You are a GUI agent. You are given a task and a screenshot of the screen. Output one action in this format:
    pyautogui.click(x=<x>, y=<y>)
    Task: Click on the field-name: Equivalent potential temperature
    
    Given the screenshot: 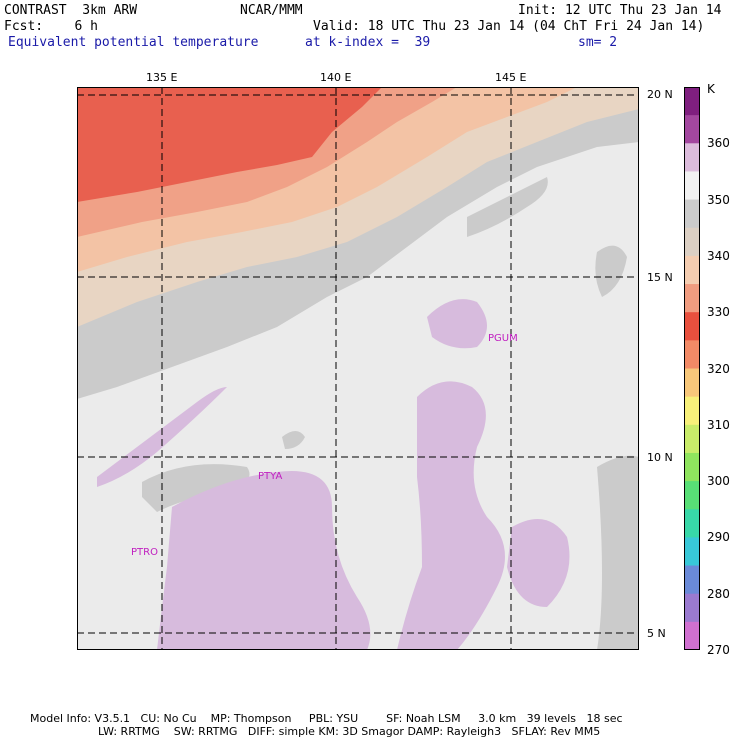 What is the action you would take?
    pyautogui.click(x=133, y=42)
    